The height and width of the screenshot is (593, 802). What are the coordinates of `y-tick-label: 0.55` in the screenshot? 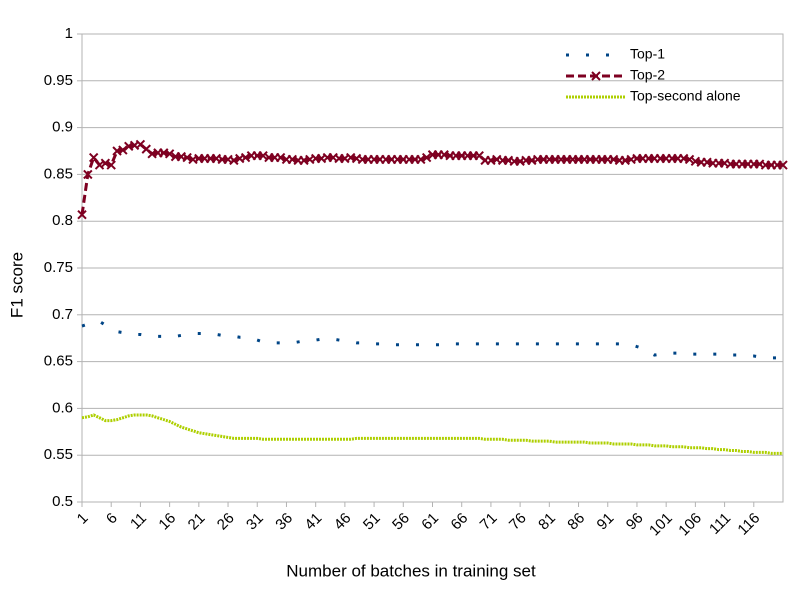 It's located at (58, 454).